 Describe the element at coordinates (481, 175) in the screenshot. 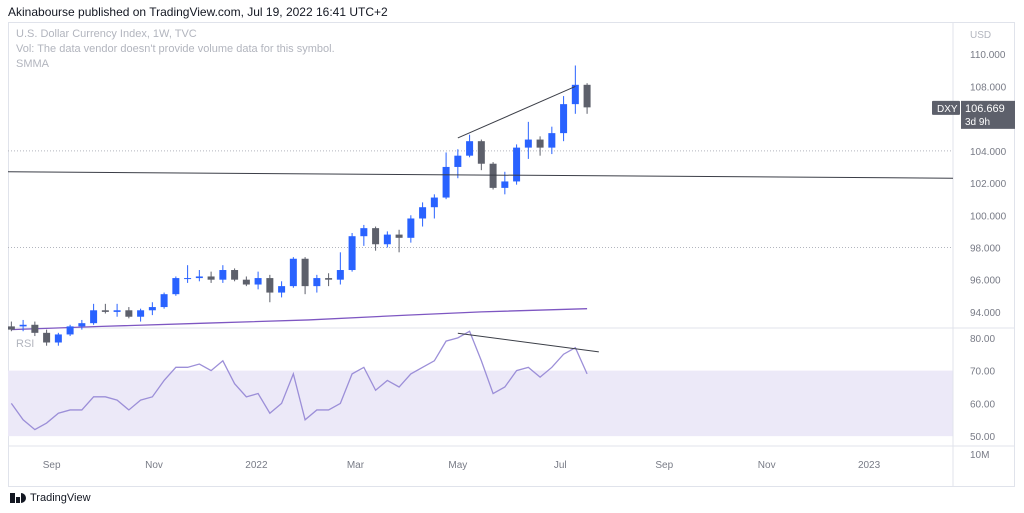

I see `trendline` at that location.